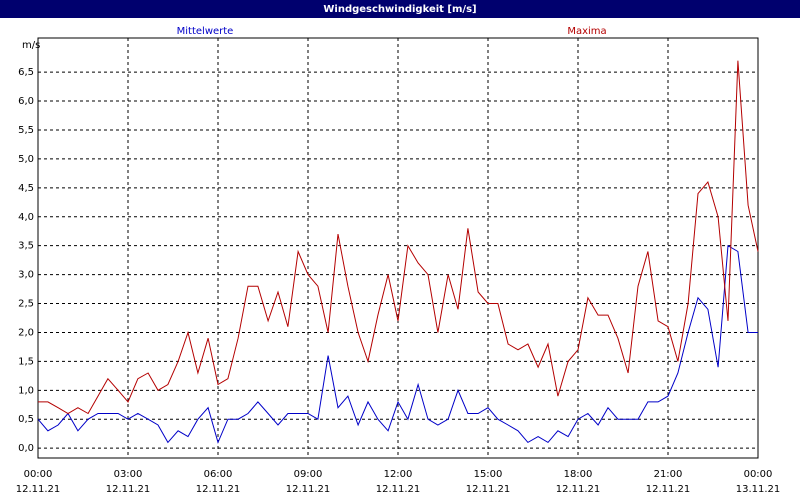 Image resolution: width=800 pixels, height=504 pixels. What do you see at coordinates (26, 448) in the screenshot?
I see `y-tick-label: 0,0` at bounding box center [26, 448].